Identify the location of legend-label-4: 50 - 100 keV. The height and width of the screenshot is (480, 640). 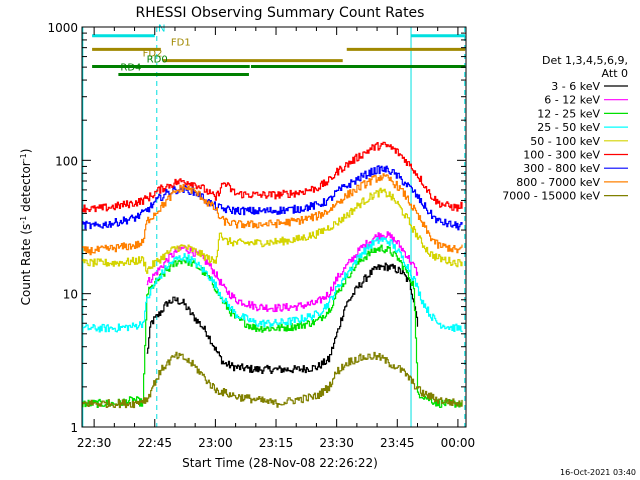
(565, 141).